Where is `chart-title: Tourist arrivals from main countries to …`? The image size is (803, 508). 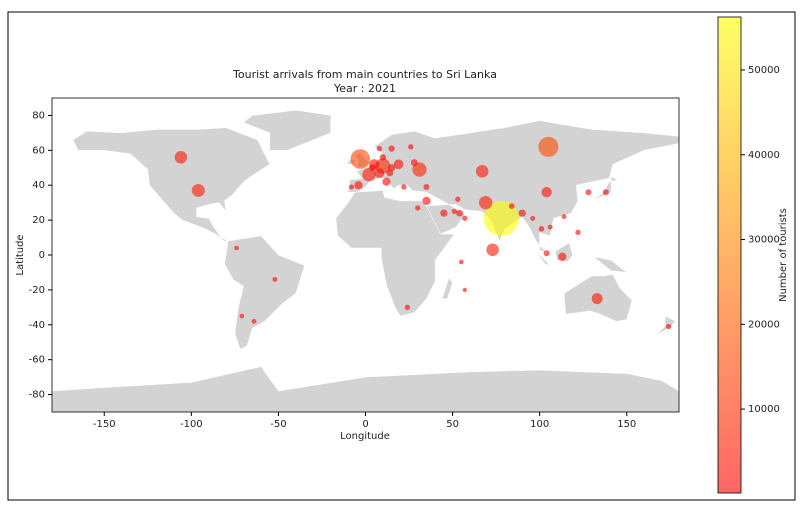
chart-title: Tourist arrivals from main countries to … is located at coordinates (364, 74).